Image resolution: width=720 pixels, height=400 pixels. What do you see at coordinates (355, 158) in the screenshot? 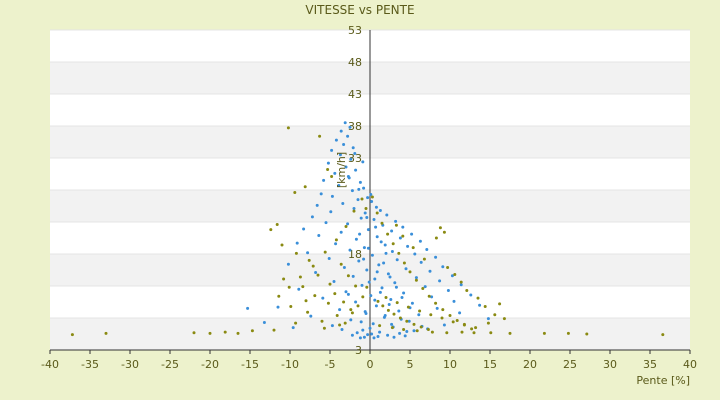
I see `y-tick-label: 33` at bounding box center [355, 158].